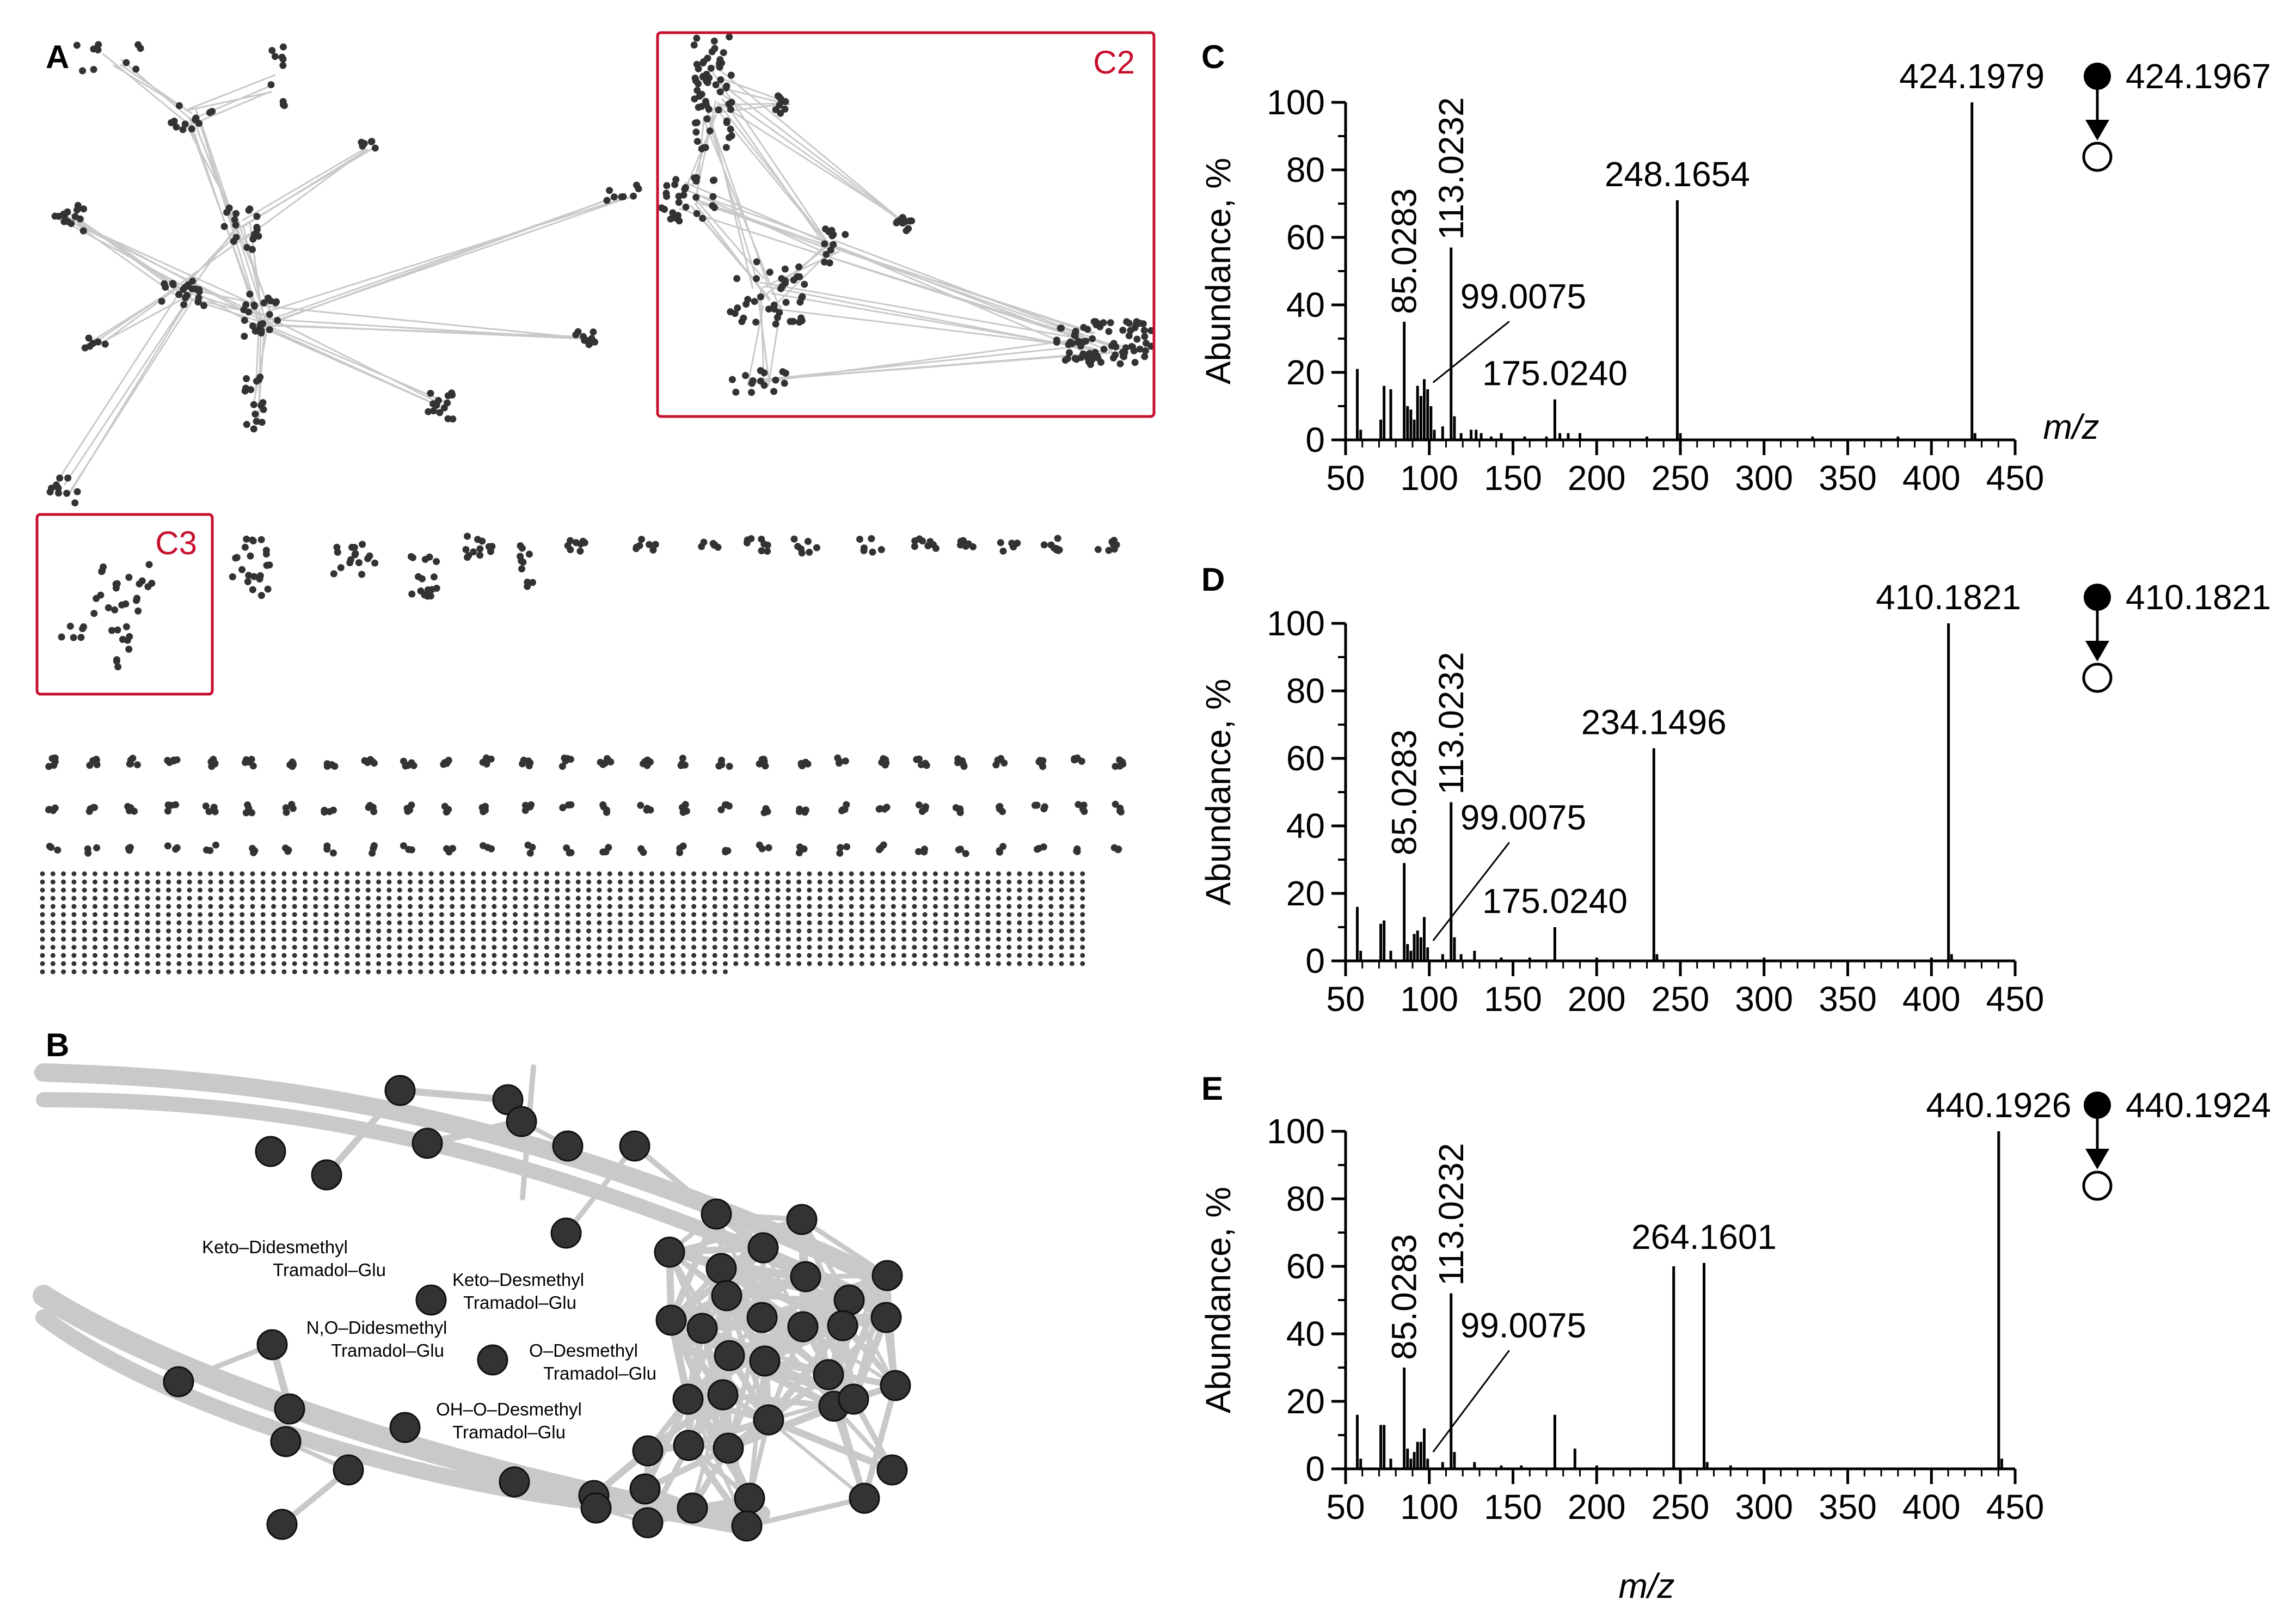 Image resolution: width=2296 pixels, height=1624 pixels. Describe the element at coordinates (1555, 373) in the screenshot. I see `peak-label: 175.0240` at that location.